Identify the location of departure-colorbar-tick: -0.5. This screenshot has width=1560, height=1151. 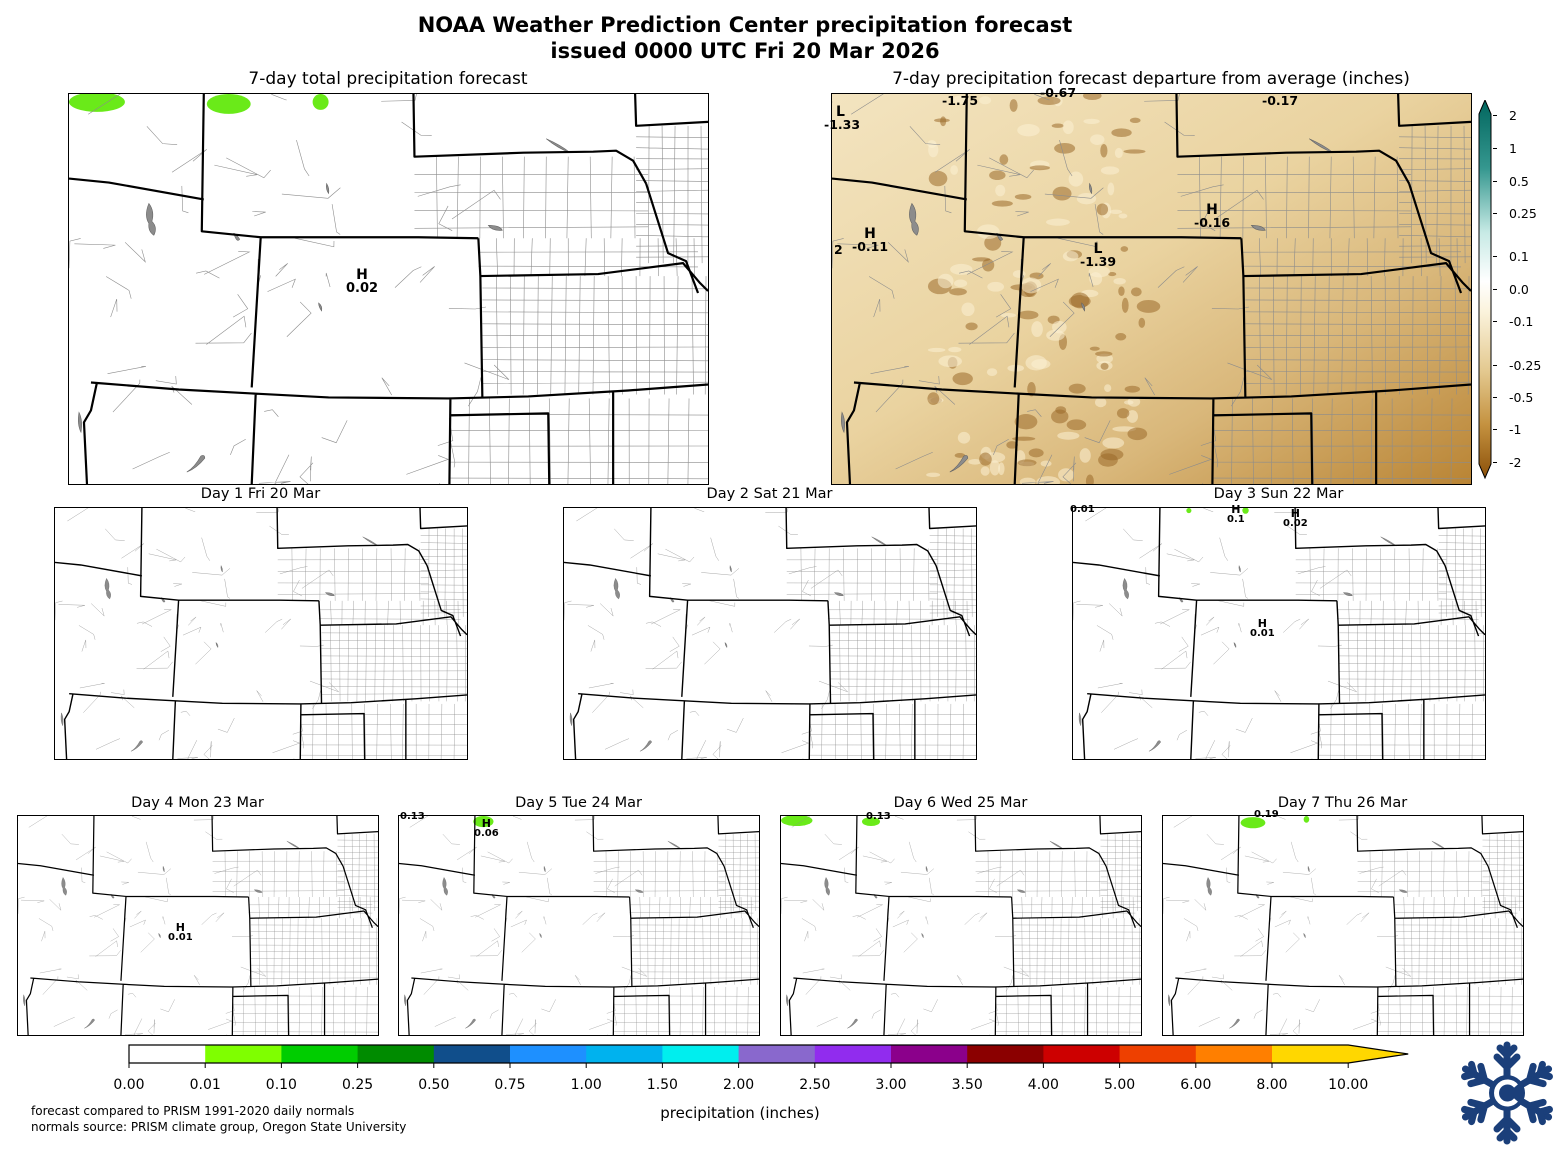
(1513, 397).